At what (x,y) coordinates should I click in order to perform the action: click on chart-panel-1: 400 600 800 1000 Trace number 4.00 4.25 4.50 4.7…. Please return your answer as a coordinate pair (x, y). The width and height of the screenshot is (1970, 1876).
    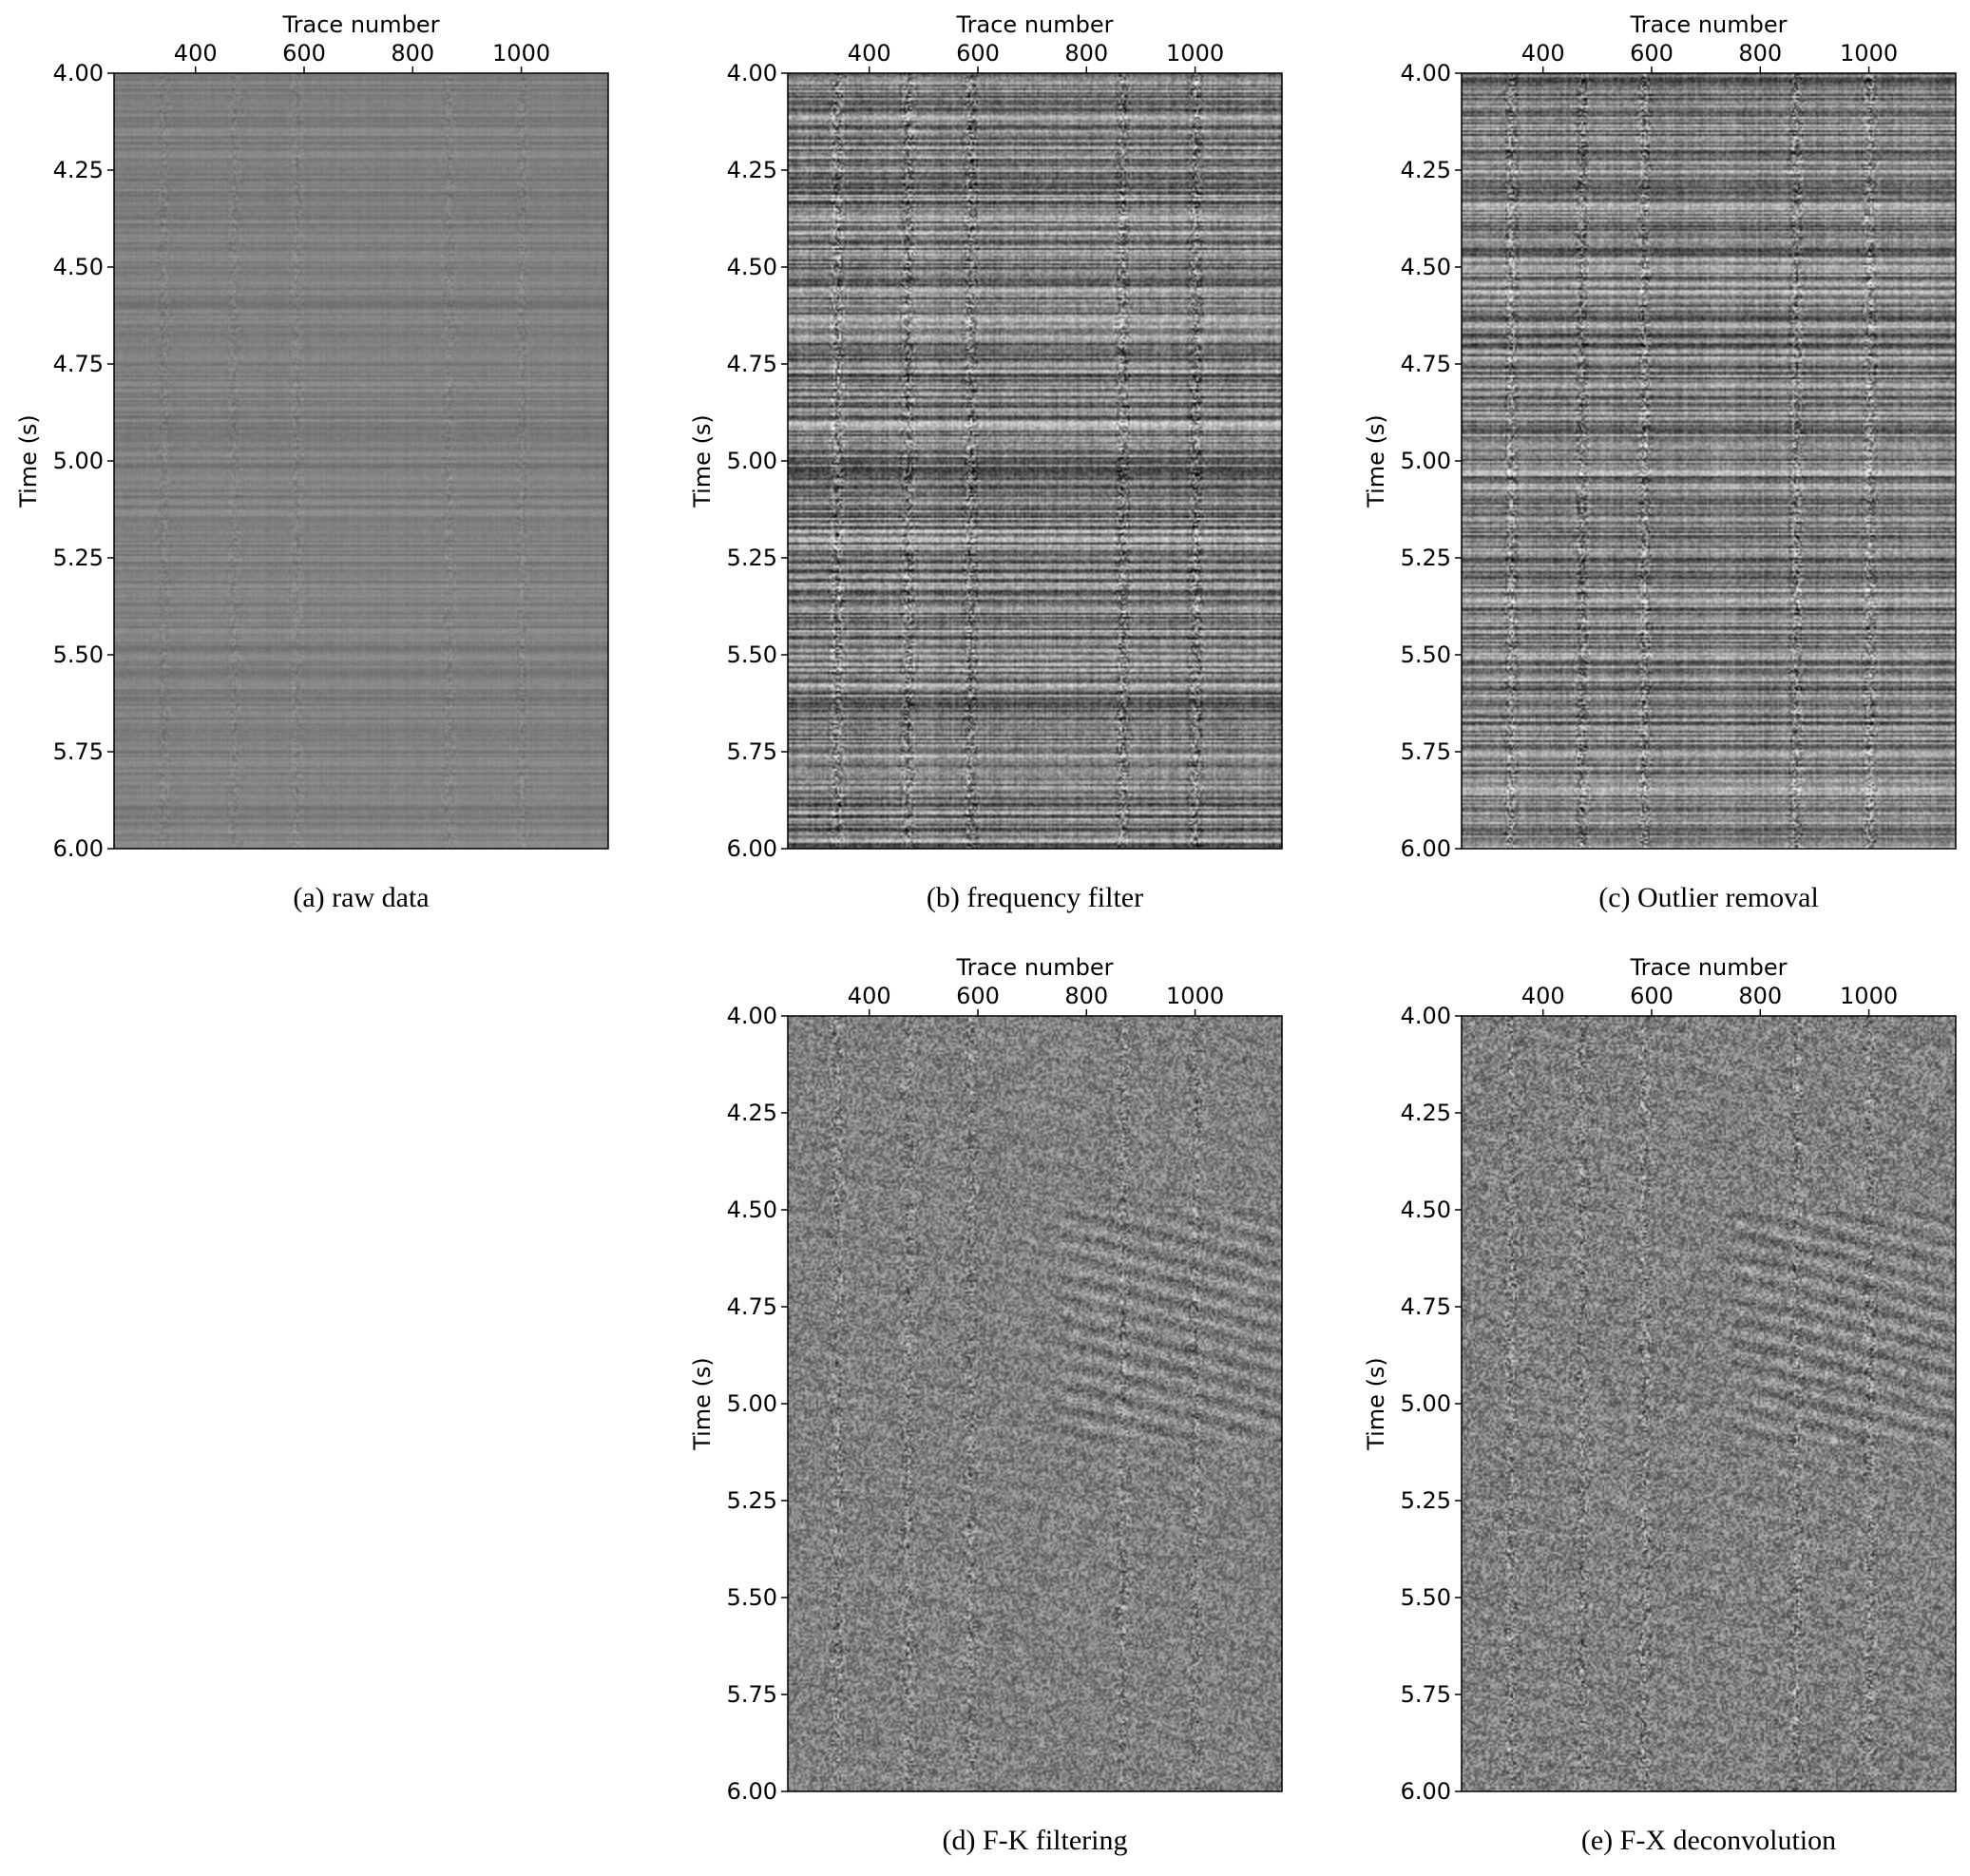
    Looking at the image, I should click on (986, 462).